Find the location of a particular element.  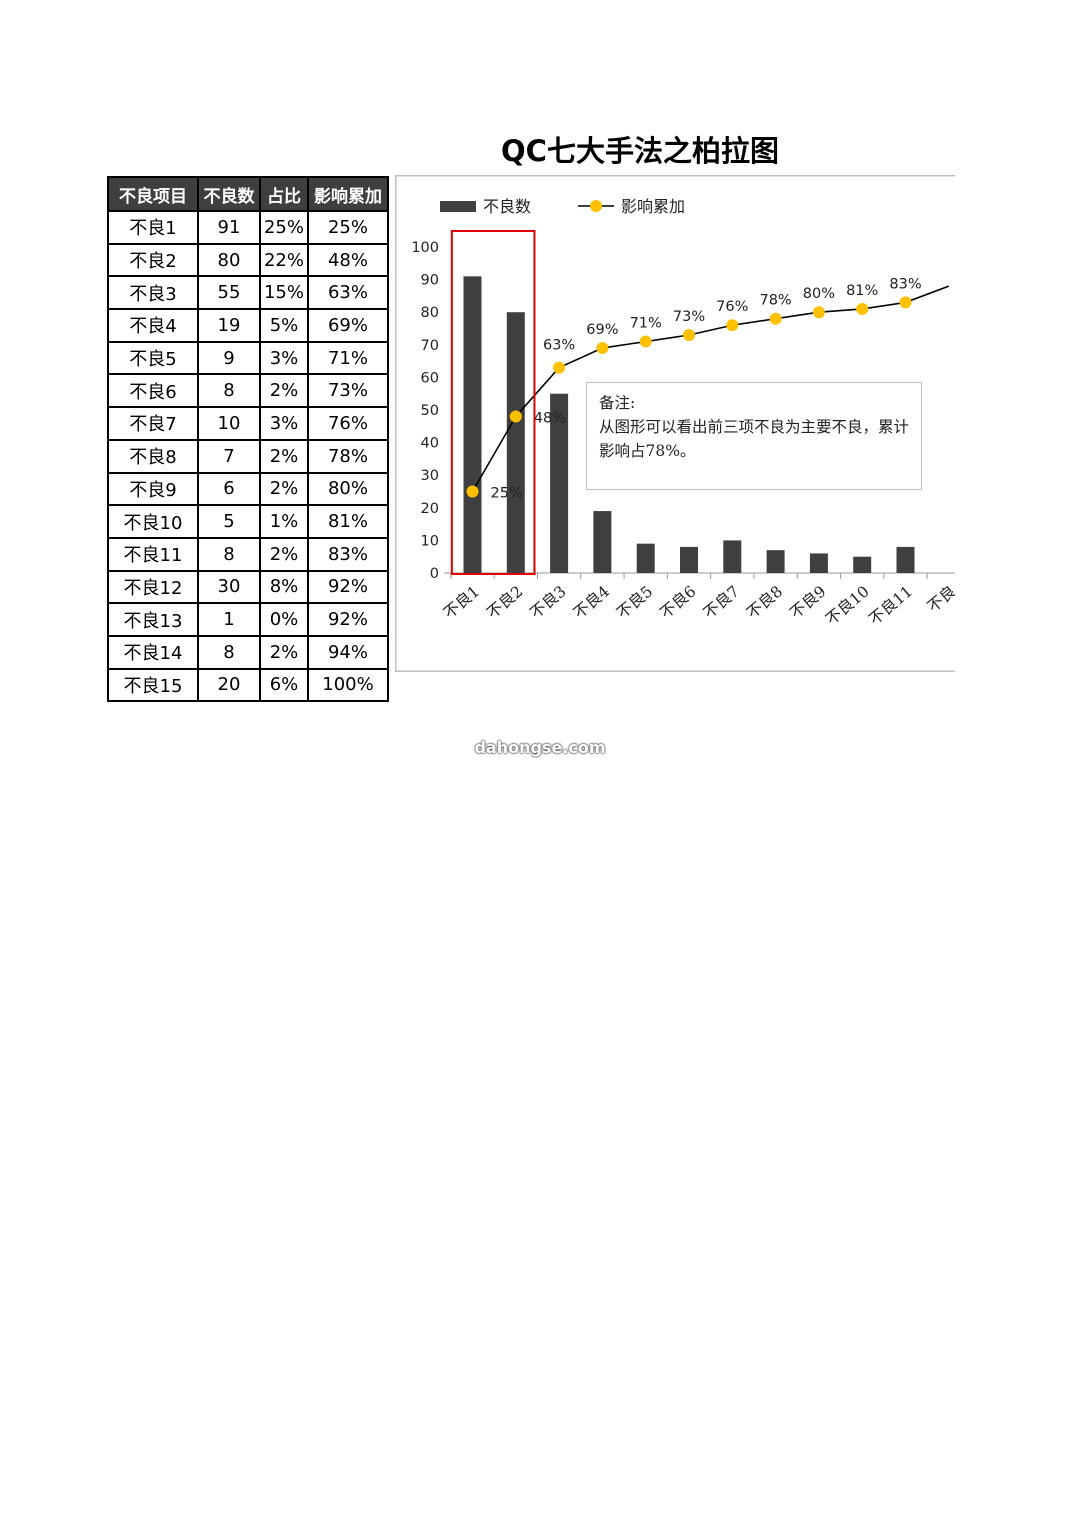

table-row: 不良5 9 3% 71% is located at coordinates (248, 358).